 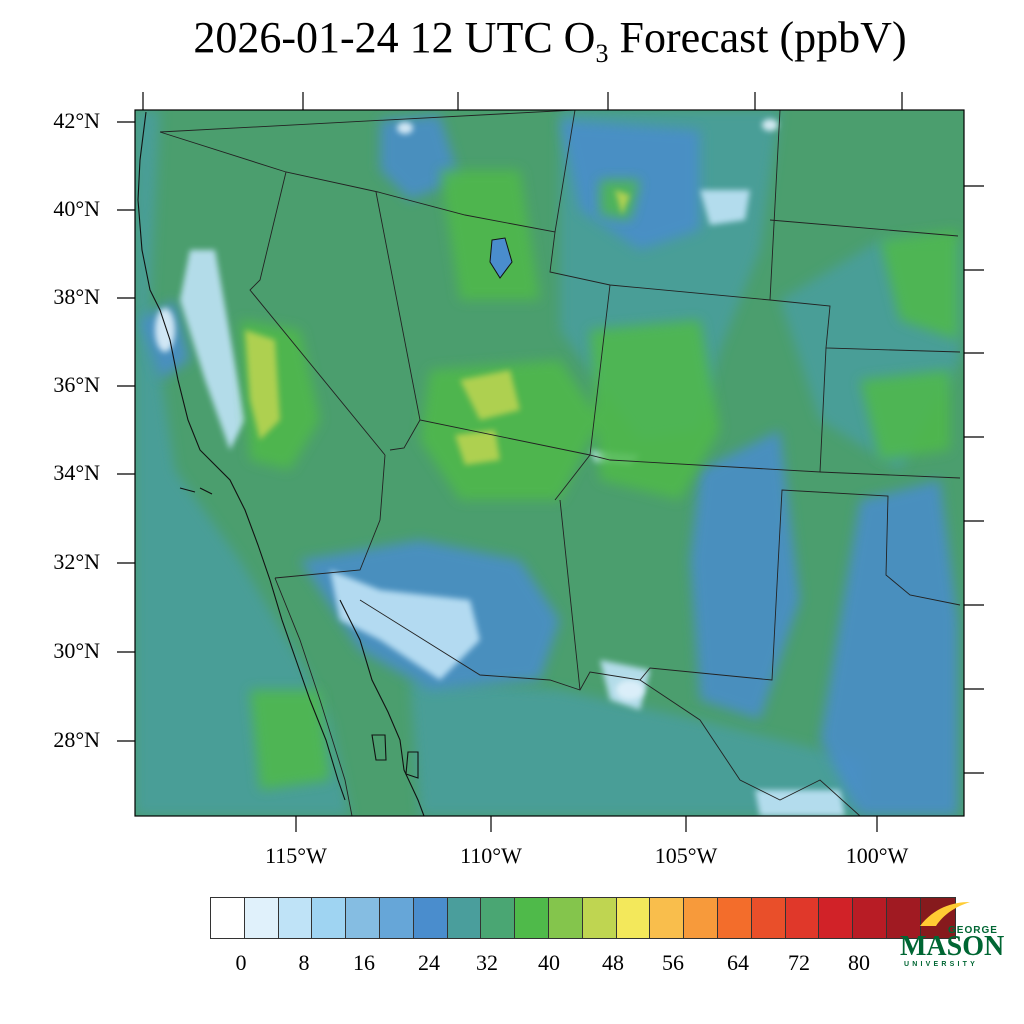 I want to click on george-mason-university-logo: GEORGE MASON UNIVERSITY, so click(x=952, y=935).